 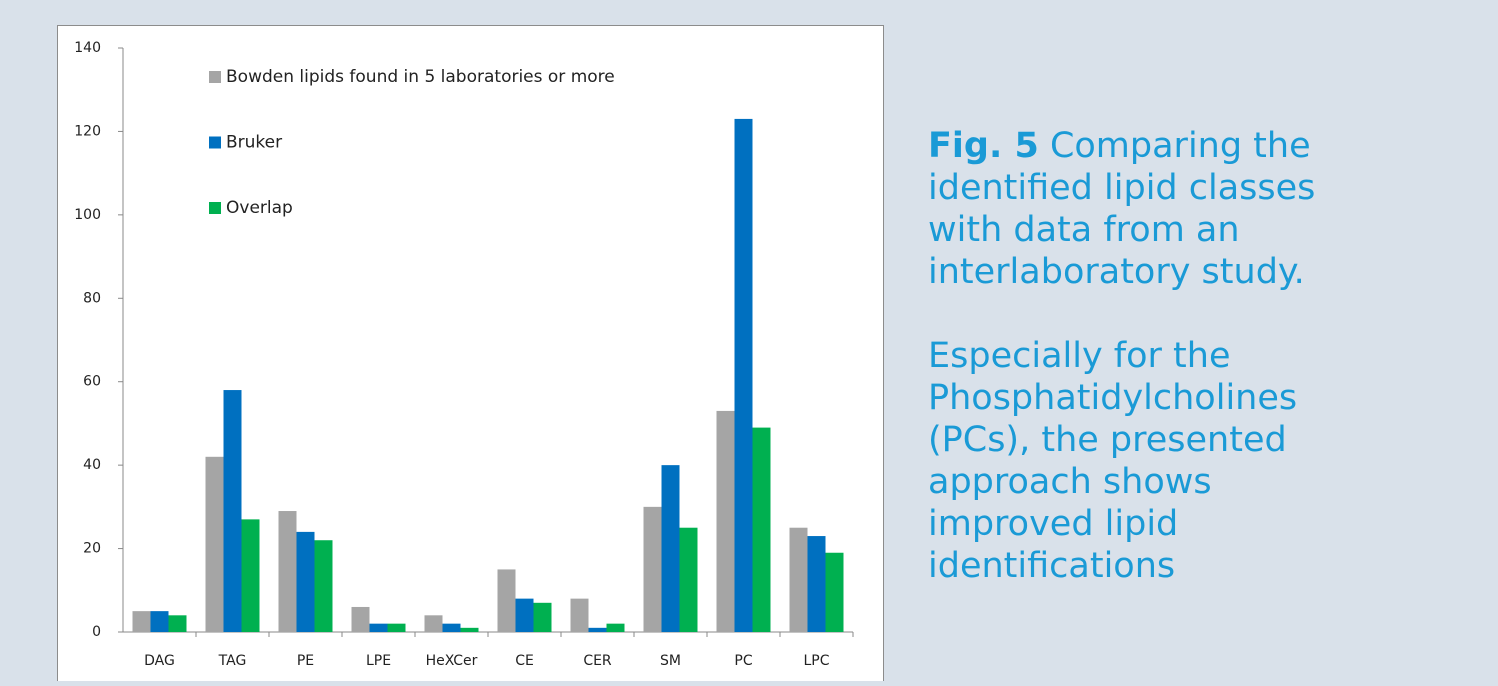 I want to click on caption-line: identified lipid classes, so click(x=1121, y=188).